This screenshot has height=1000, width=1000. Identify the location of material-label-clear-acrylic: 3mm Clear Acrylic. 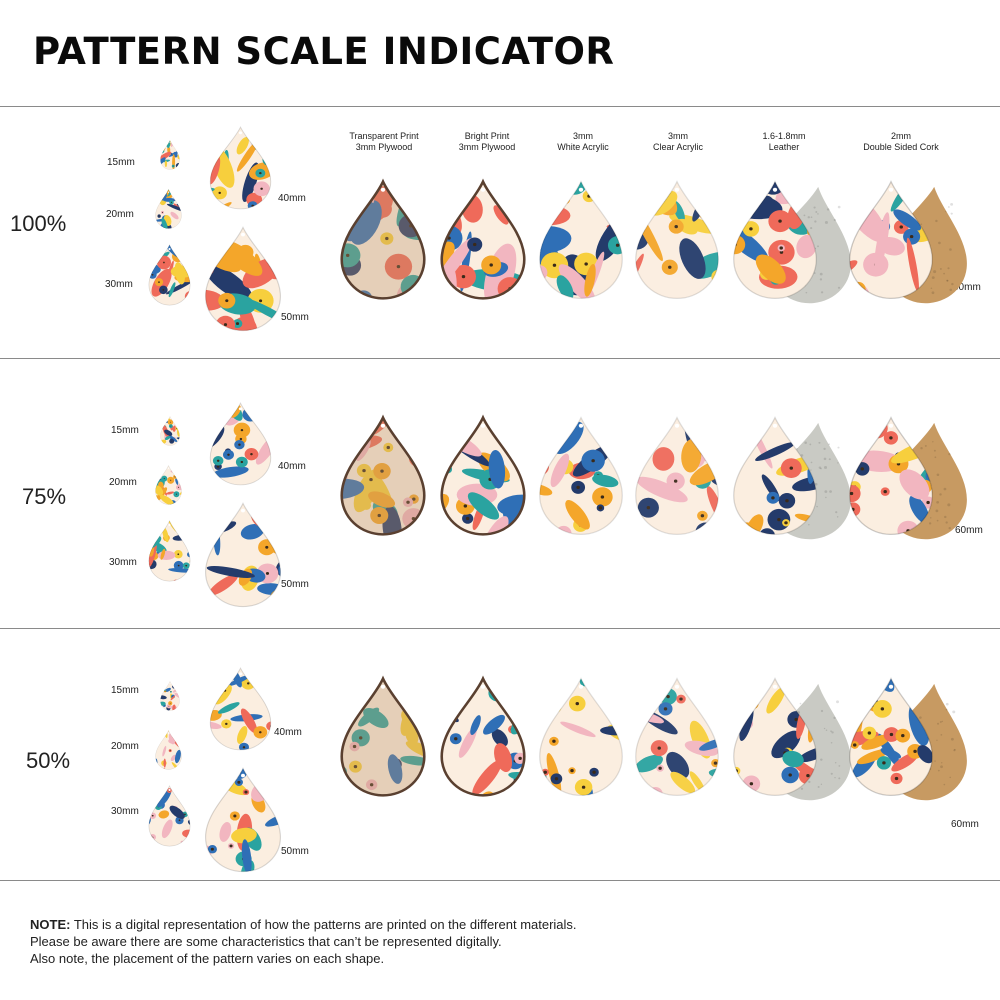
(677, 141).